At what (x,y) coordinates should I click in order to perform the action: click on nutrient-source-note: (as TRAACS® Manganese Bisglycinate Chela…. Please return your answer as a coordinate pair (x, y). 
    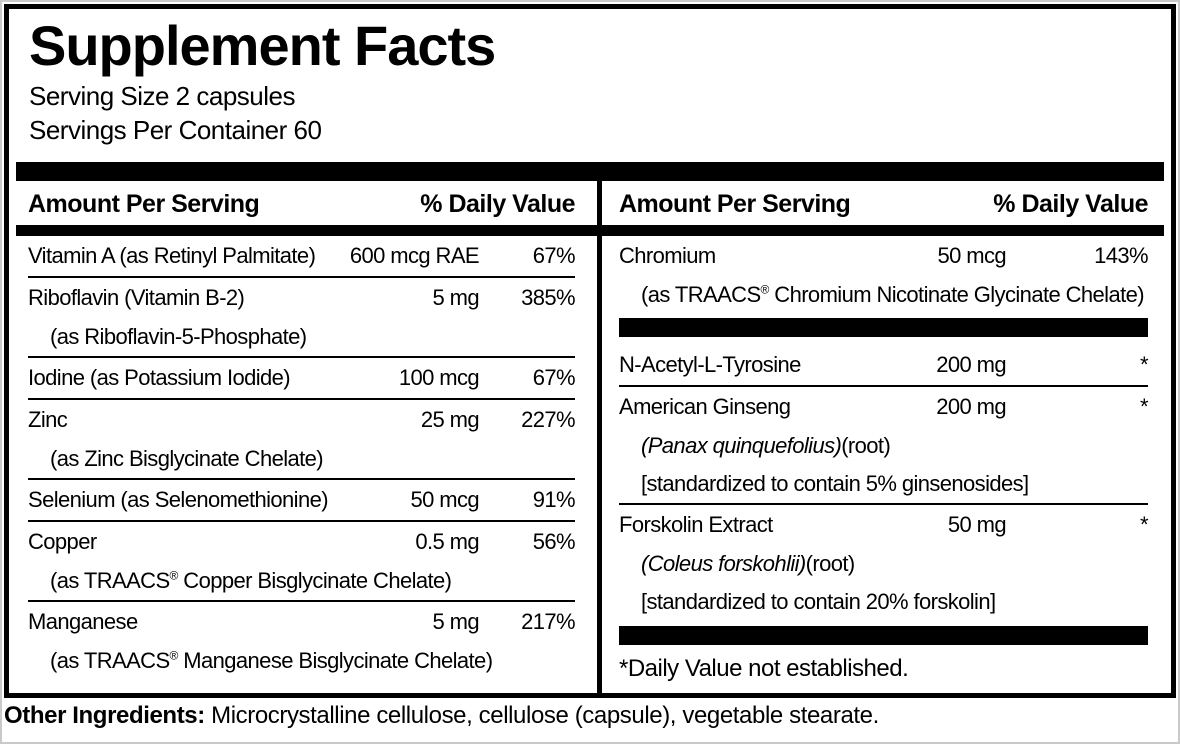
    Looking at the image, I should click on (271, 660).